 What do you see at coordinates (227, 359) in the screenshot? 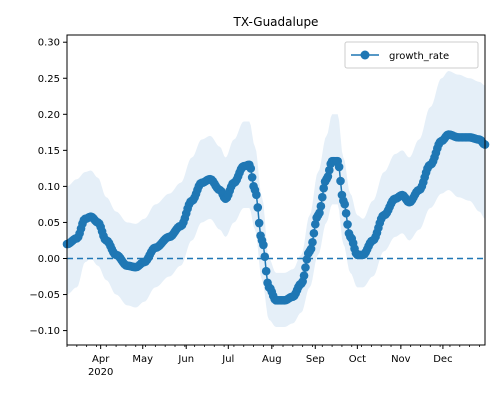
I see `x-tick-label: Jul` at bounding box center [227, 359].